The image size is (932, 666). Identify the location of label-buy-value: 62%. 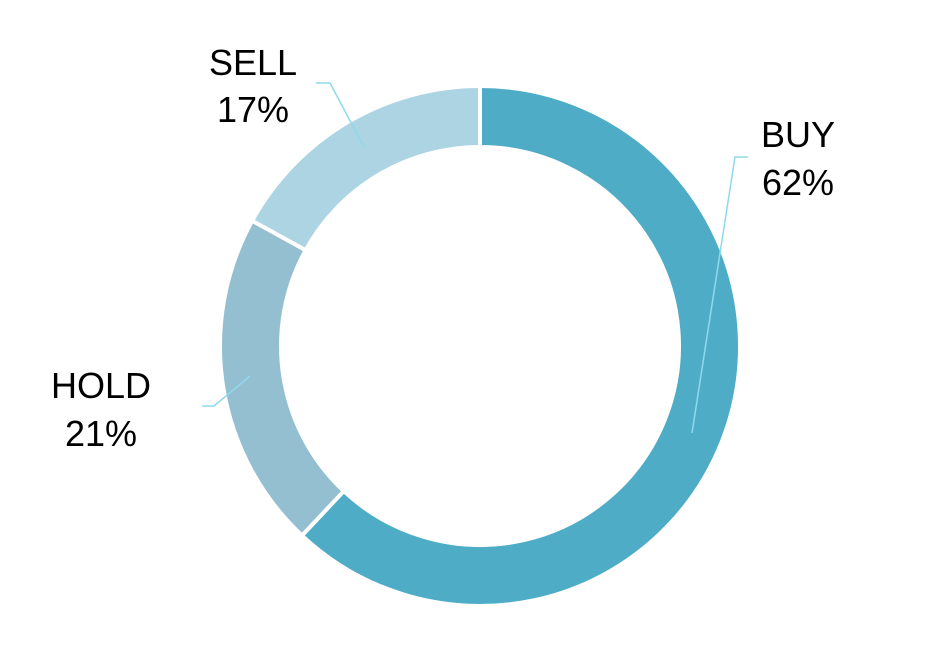
(798, 182).